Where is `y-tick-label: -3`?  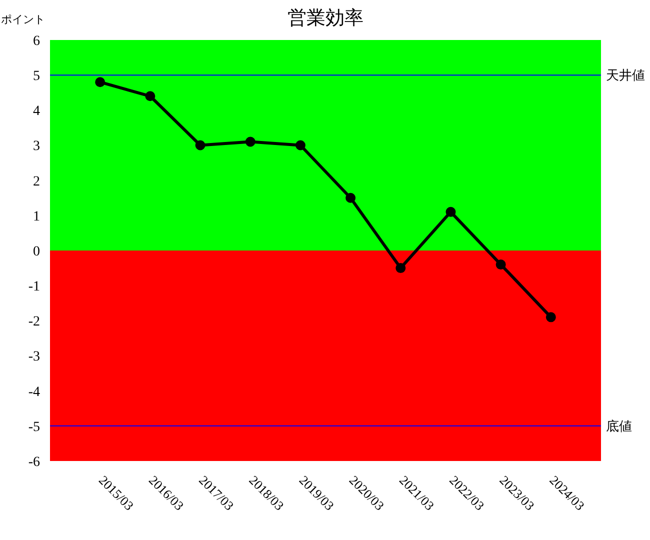 y-tick-label: -3 is located at coordinates (34, 357).